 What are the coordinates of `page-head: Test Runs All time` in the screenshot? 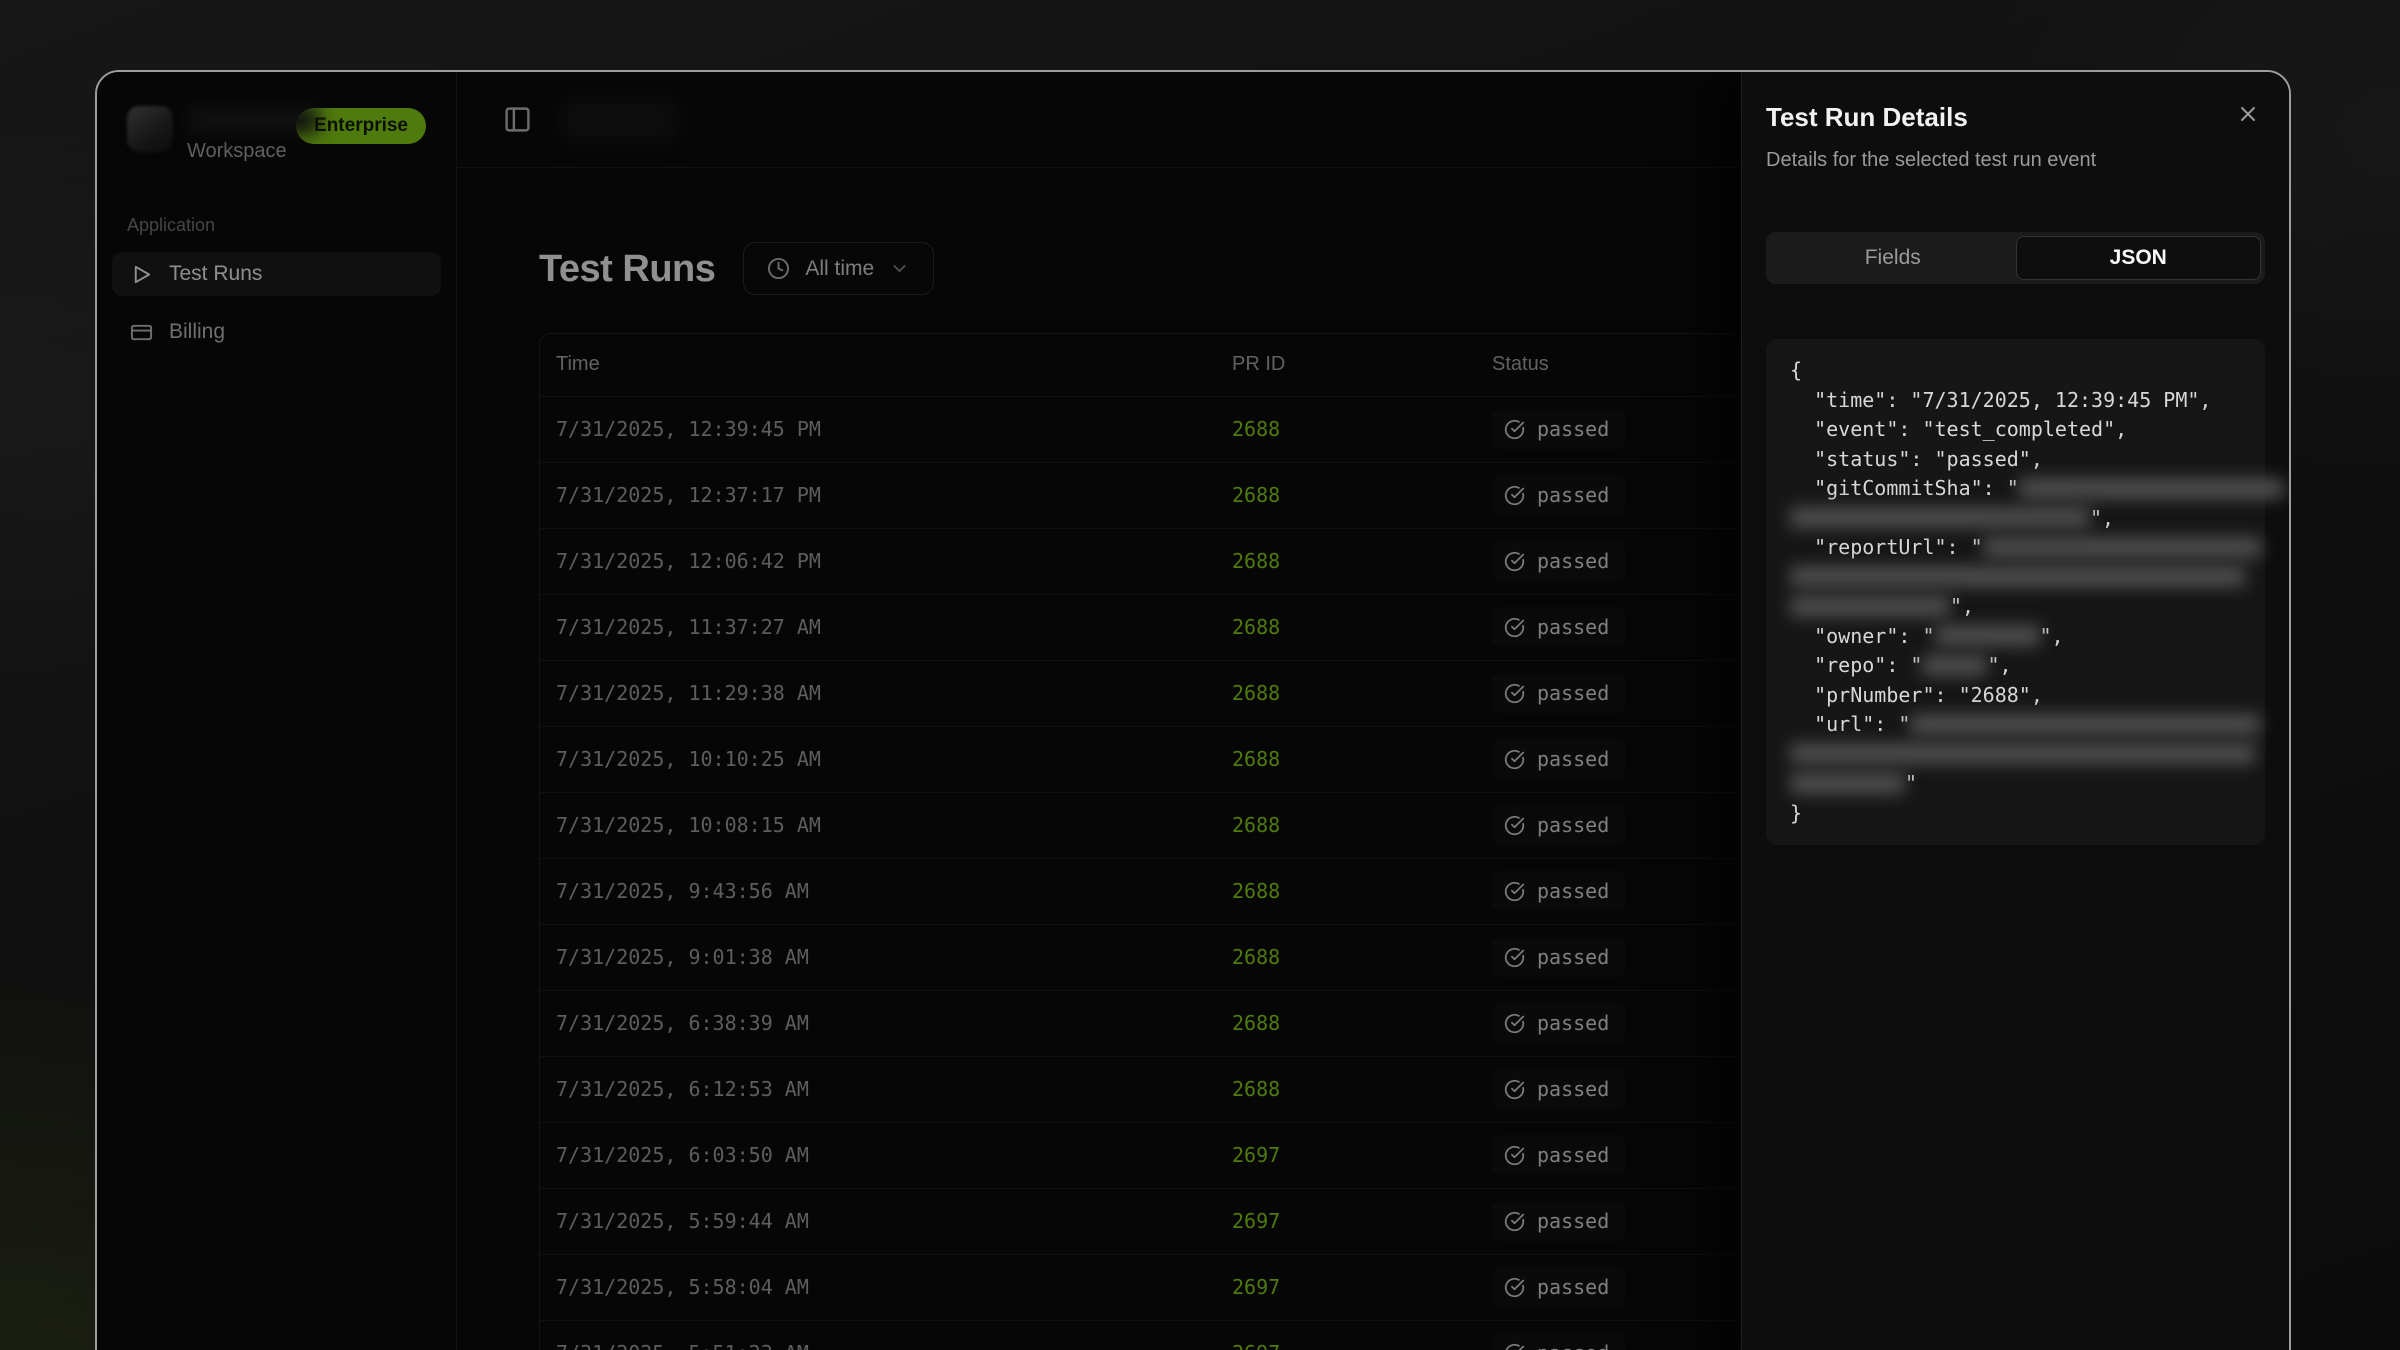 It's located at (1414, 268).